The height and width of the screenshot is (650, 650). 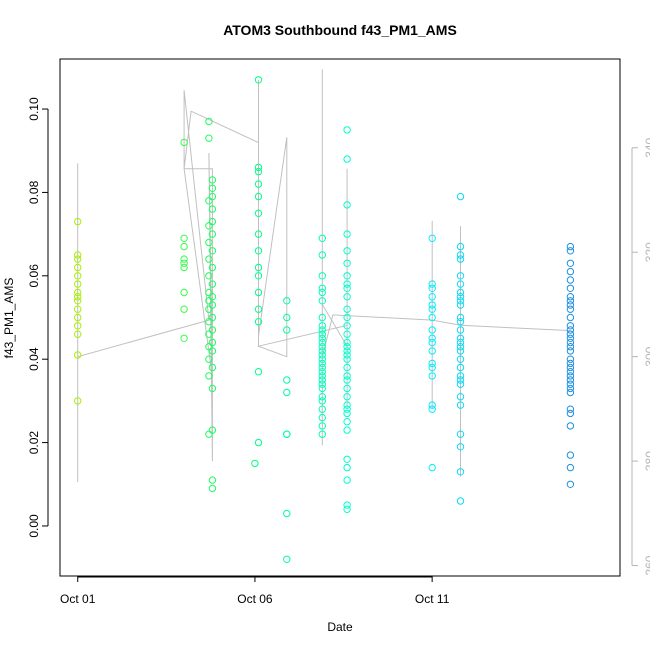 I want to click on x-axis: Oct 01 Oct 06 Oct 11, so click(x=255, y=591).